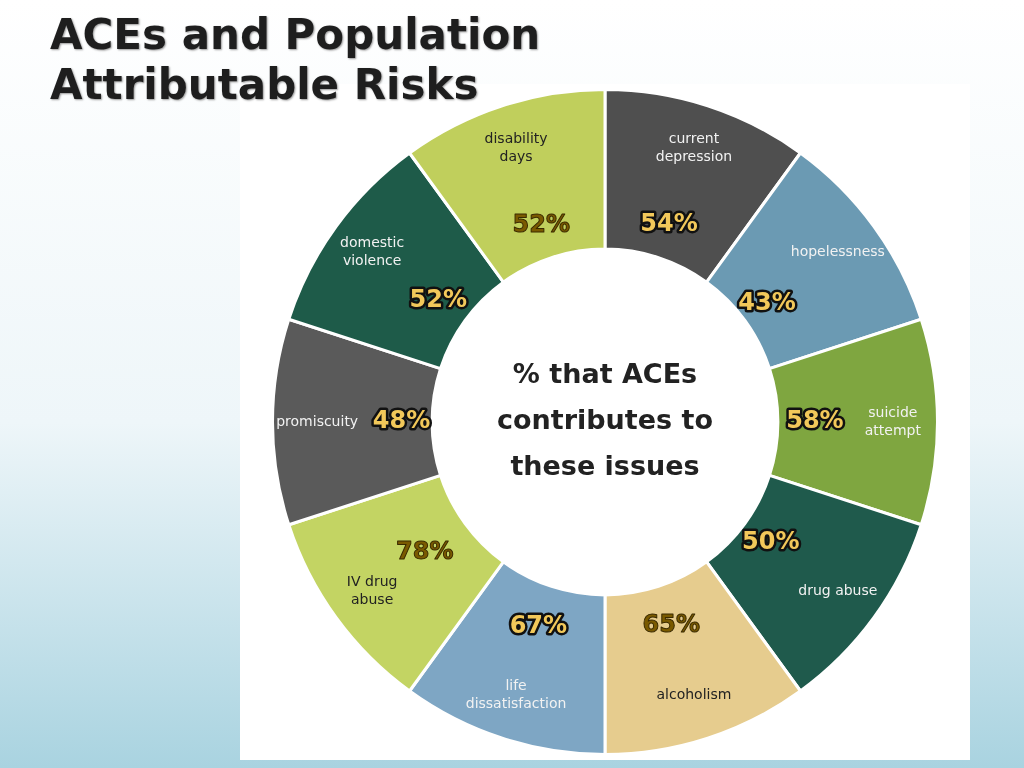  Describe the element at coordinates (425, 551) in the screenshot. I see `data-label: 78%` at that location.